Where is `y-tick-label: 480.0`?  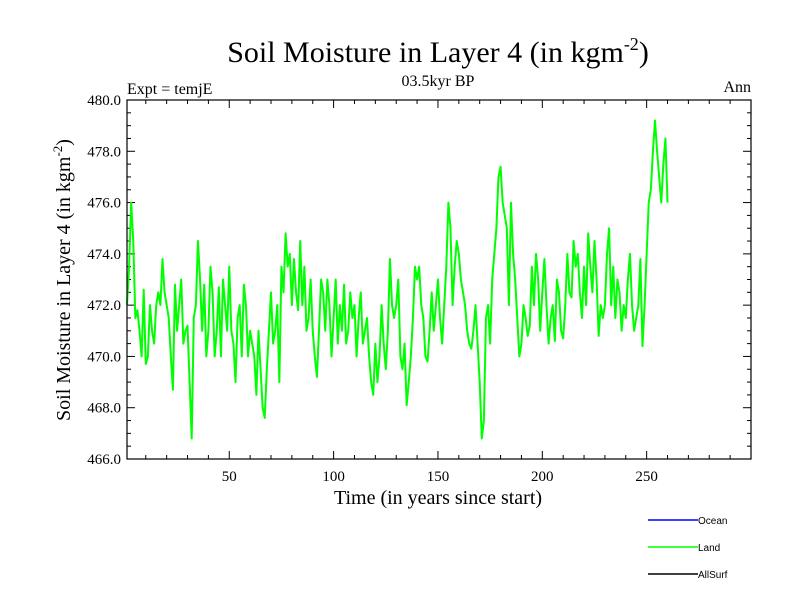 y-tick-label: 480.0 is located at coordinates (104, 101).